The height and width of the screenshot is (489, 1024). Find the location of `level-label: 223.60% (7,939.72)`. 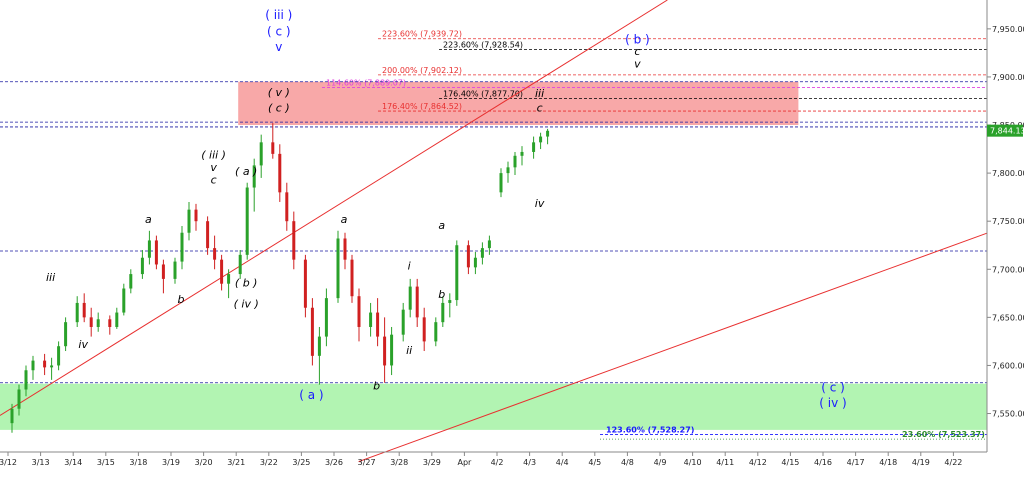

level-label: 223.60% (7,939.72) is located at coordinates (422, 34).